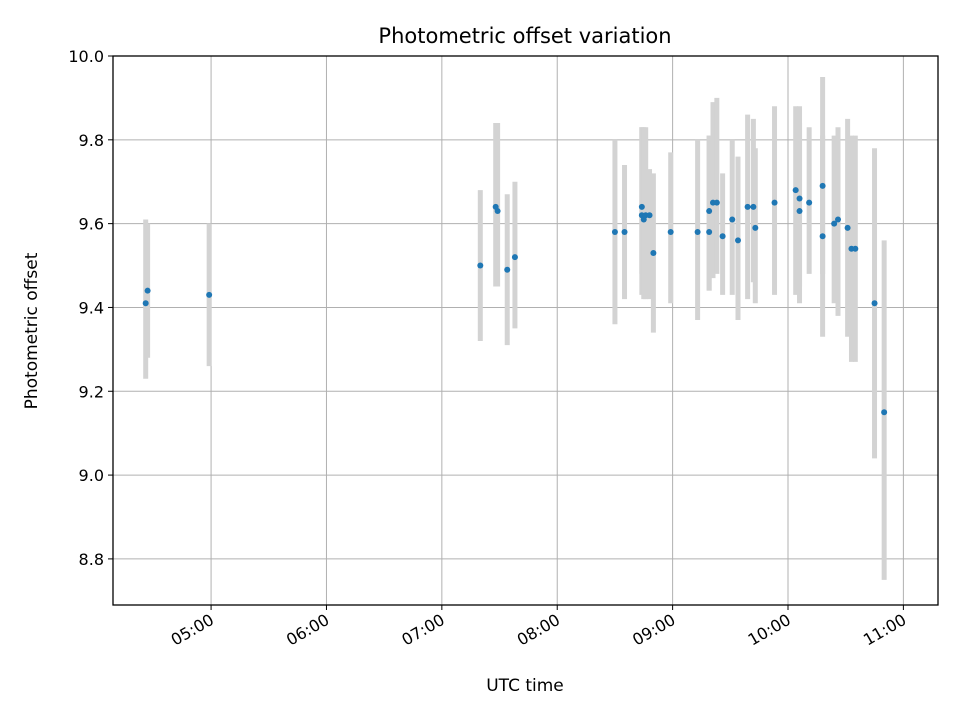 Image resolution: width=960 pixels, height=720 pixels. I want to click on y-tick-label: 10.0, so click(86, 56).